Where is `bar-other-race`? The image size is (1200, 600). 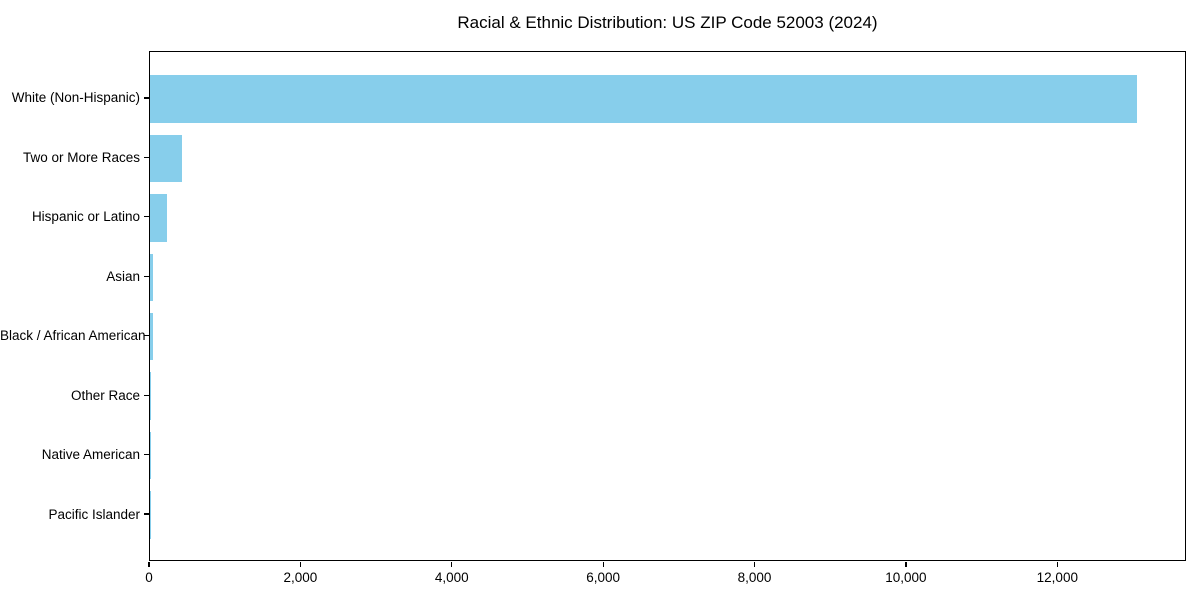
bar-other-race is located at coordinates (150, 396).